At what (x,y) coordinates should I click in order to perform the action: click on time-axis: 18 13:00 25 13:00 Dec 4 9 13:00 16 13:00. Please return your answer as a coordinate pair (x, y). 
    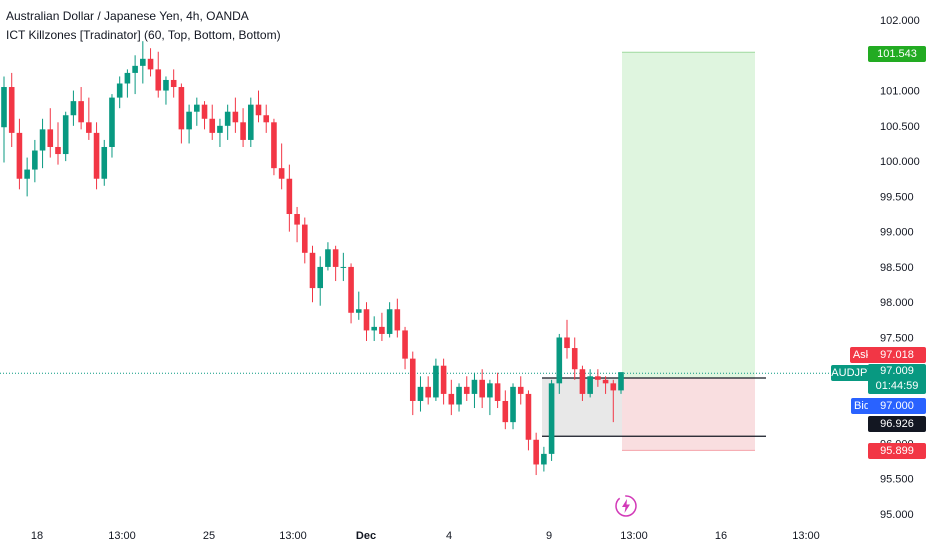
    Looking at the image, I should click on (425, 536).